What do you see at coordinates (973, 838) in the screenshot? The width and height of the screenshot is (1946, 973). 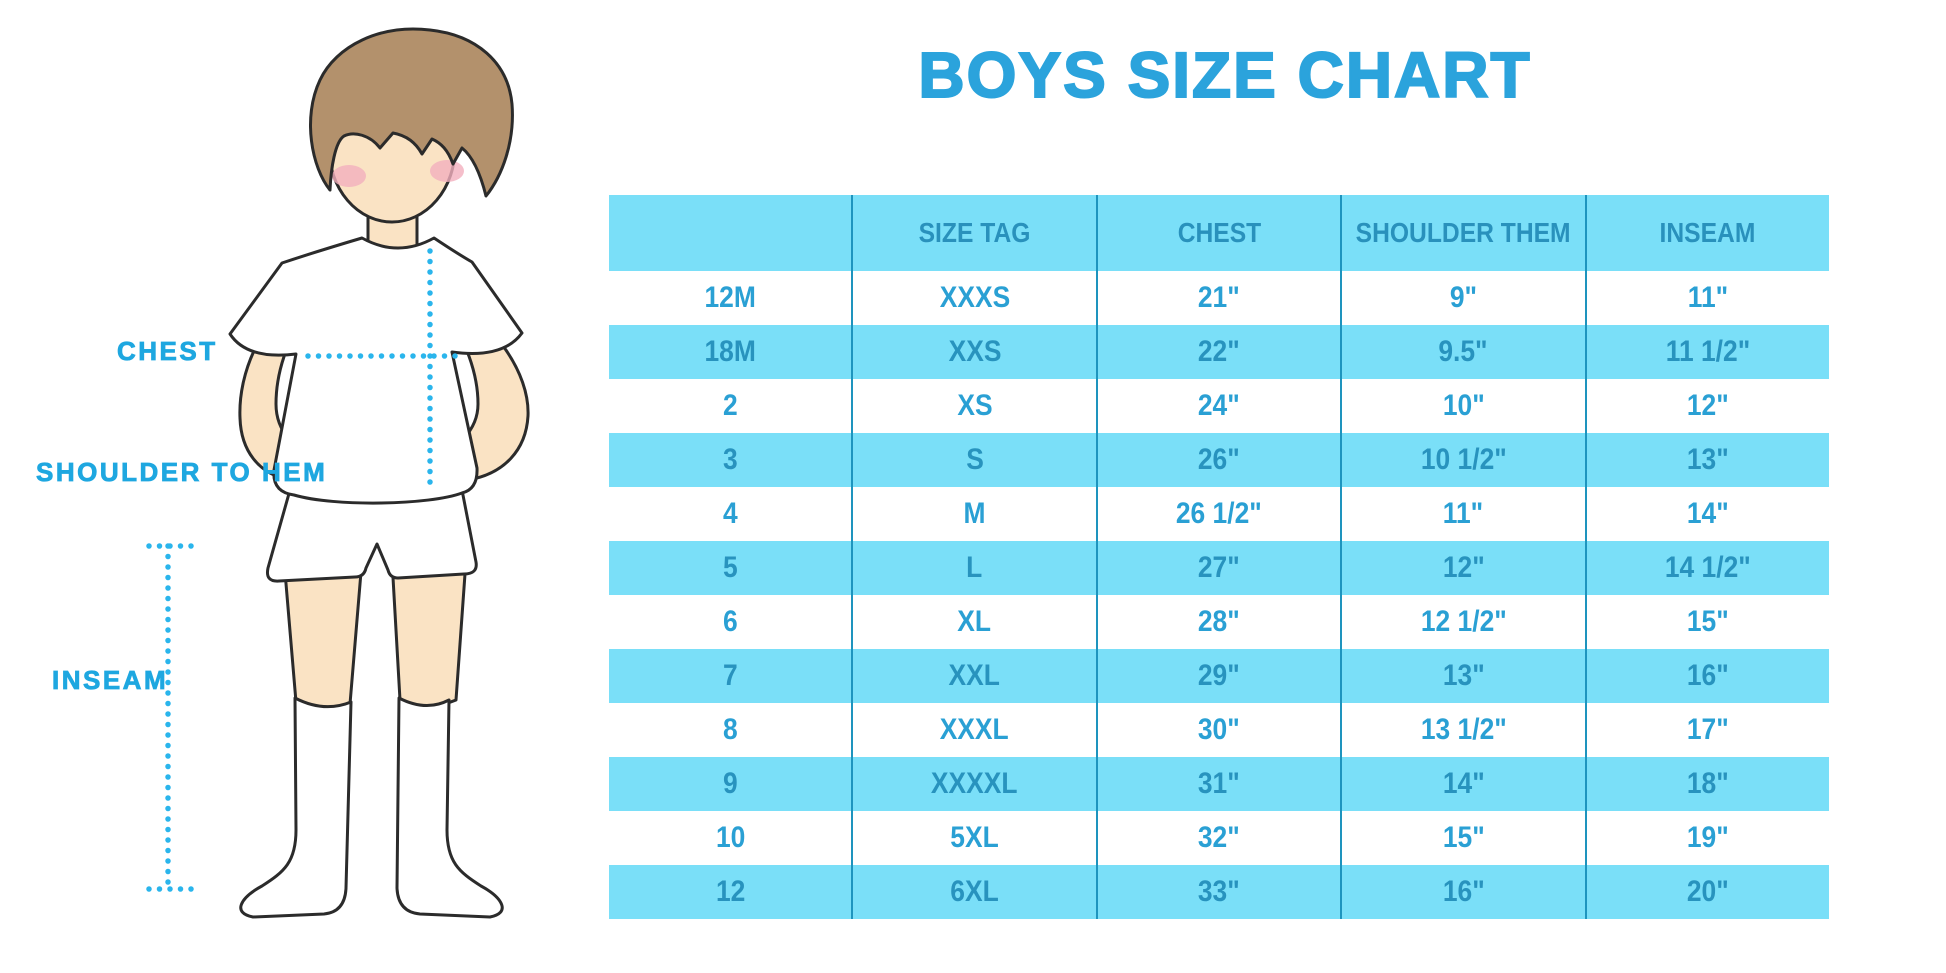 I see `table-cell: 5XL` at bounding box center [973, 838].